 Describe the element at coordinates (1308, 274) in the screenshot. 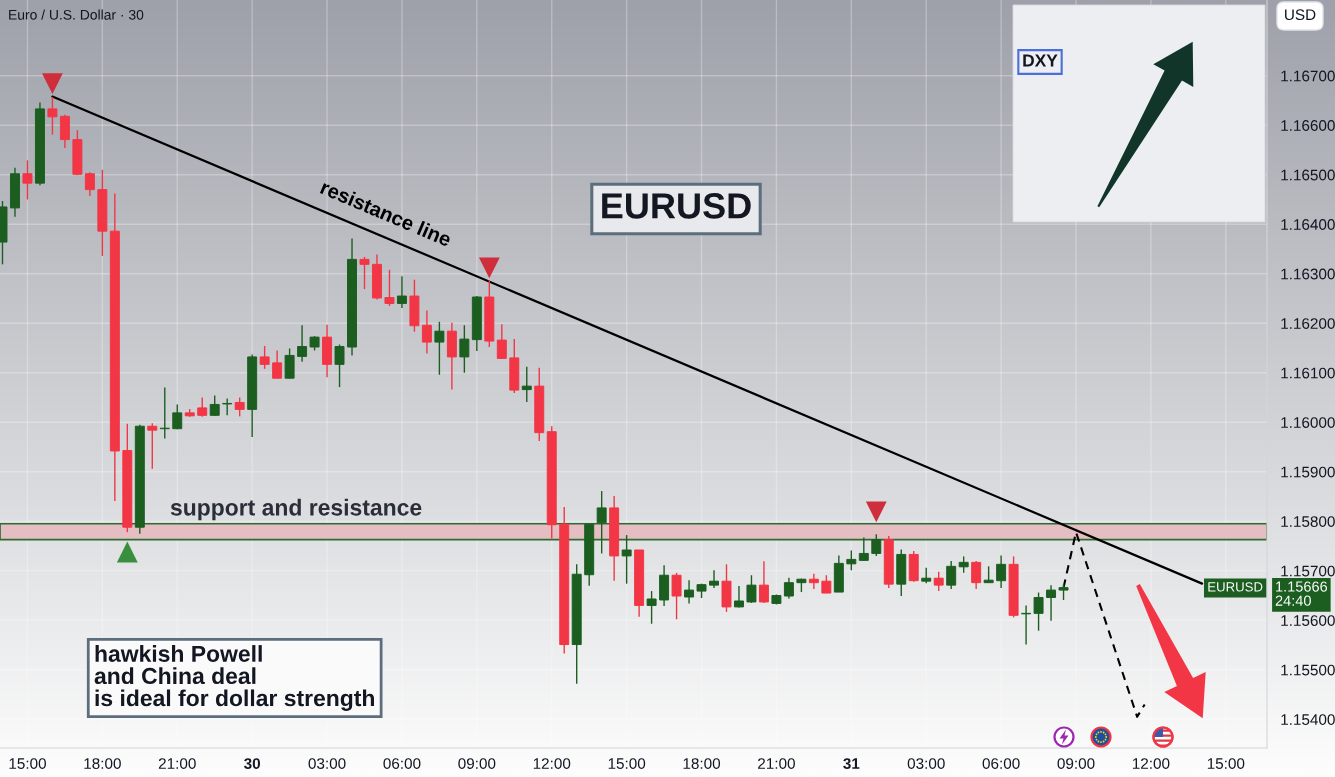

I see `y-tick-label: 1.16300` at that location.